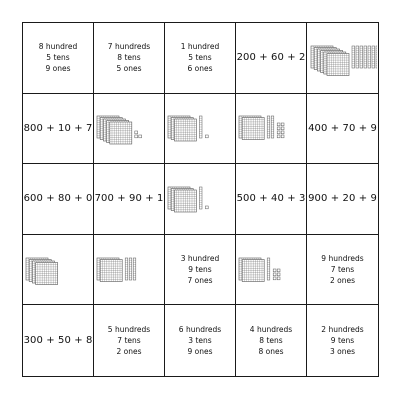 The width and height of the screenshot is (400, 400). What do you see at coordinates (342, 259) in the screenshot?
I see `word-form-line: 9 hundreds` at bounding box center [342, 259].